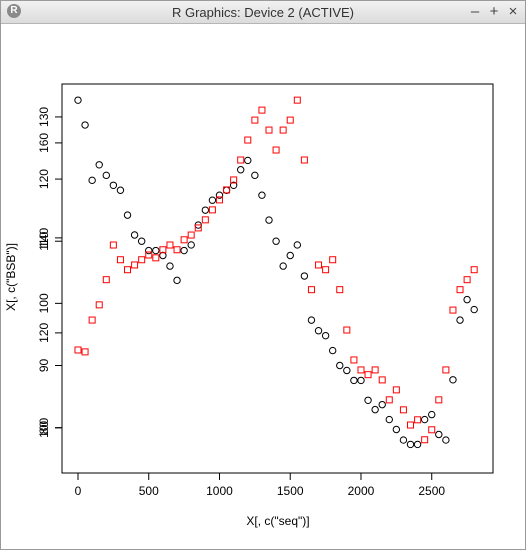 The width and height of the screenshot is (526, 550). I want to click on y-tick-label: 130, so click(44, 117).